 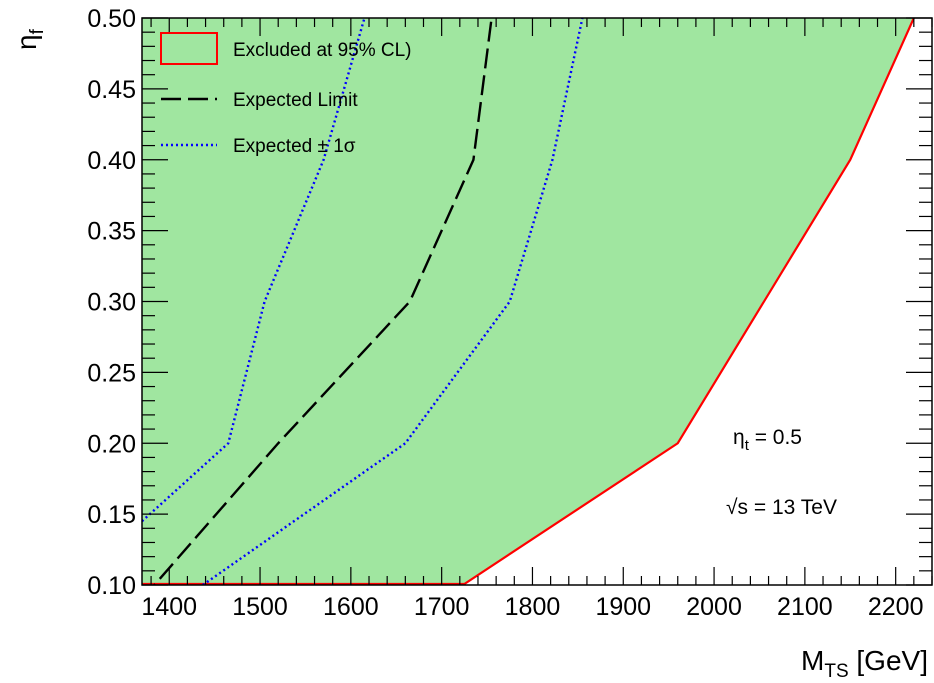 What do you see at coordinates (896, 607) in the screenshot?
I see `x-tick-label: 2200` at bounding box center [896, 607].